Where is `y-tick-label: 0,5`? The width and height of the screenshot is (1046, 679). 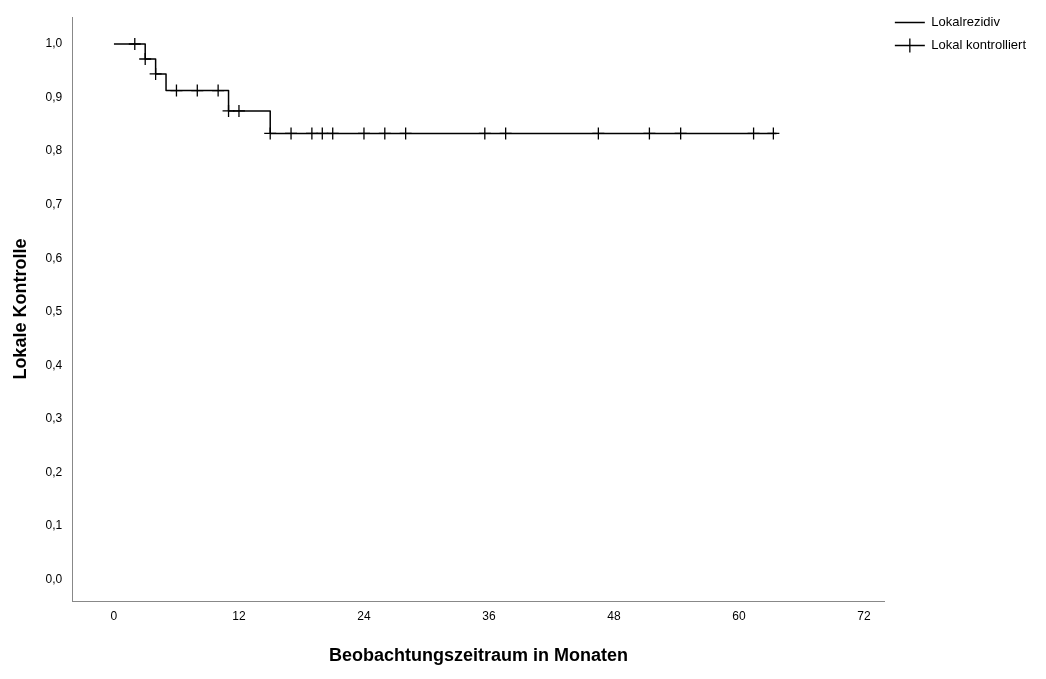
y-tick-label: 0,5 is located at coordinates (54, 311).